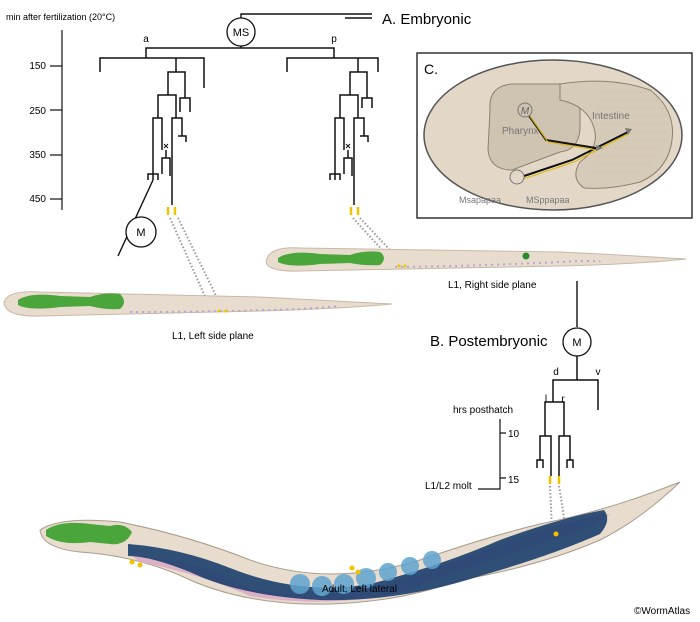 The width and height of the screenshot is (700, 622). What do you see at coordinates (558, 508) in the screenshot?
I see `postembryonic-projection-lines` at bounding box center [558, 508].